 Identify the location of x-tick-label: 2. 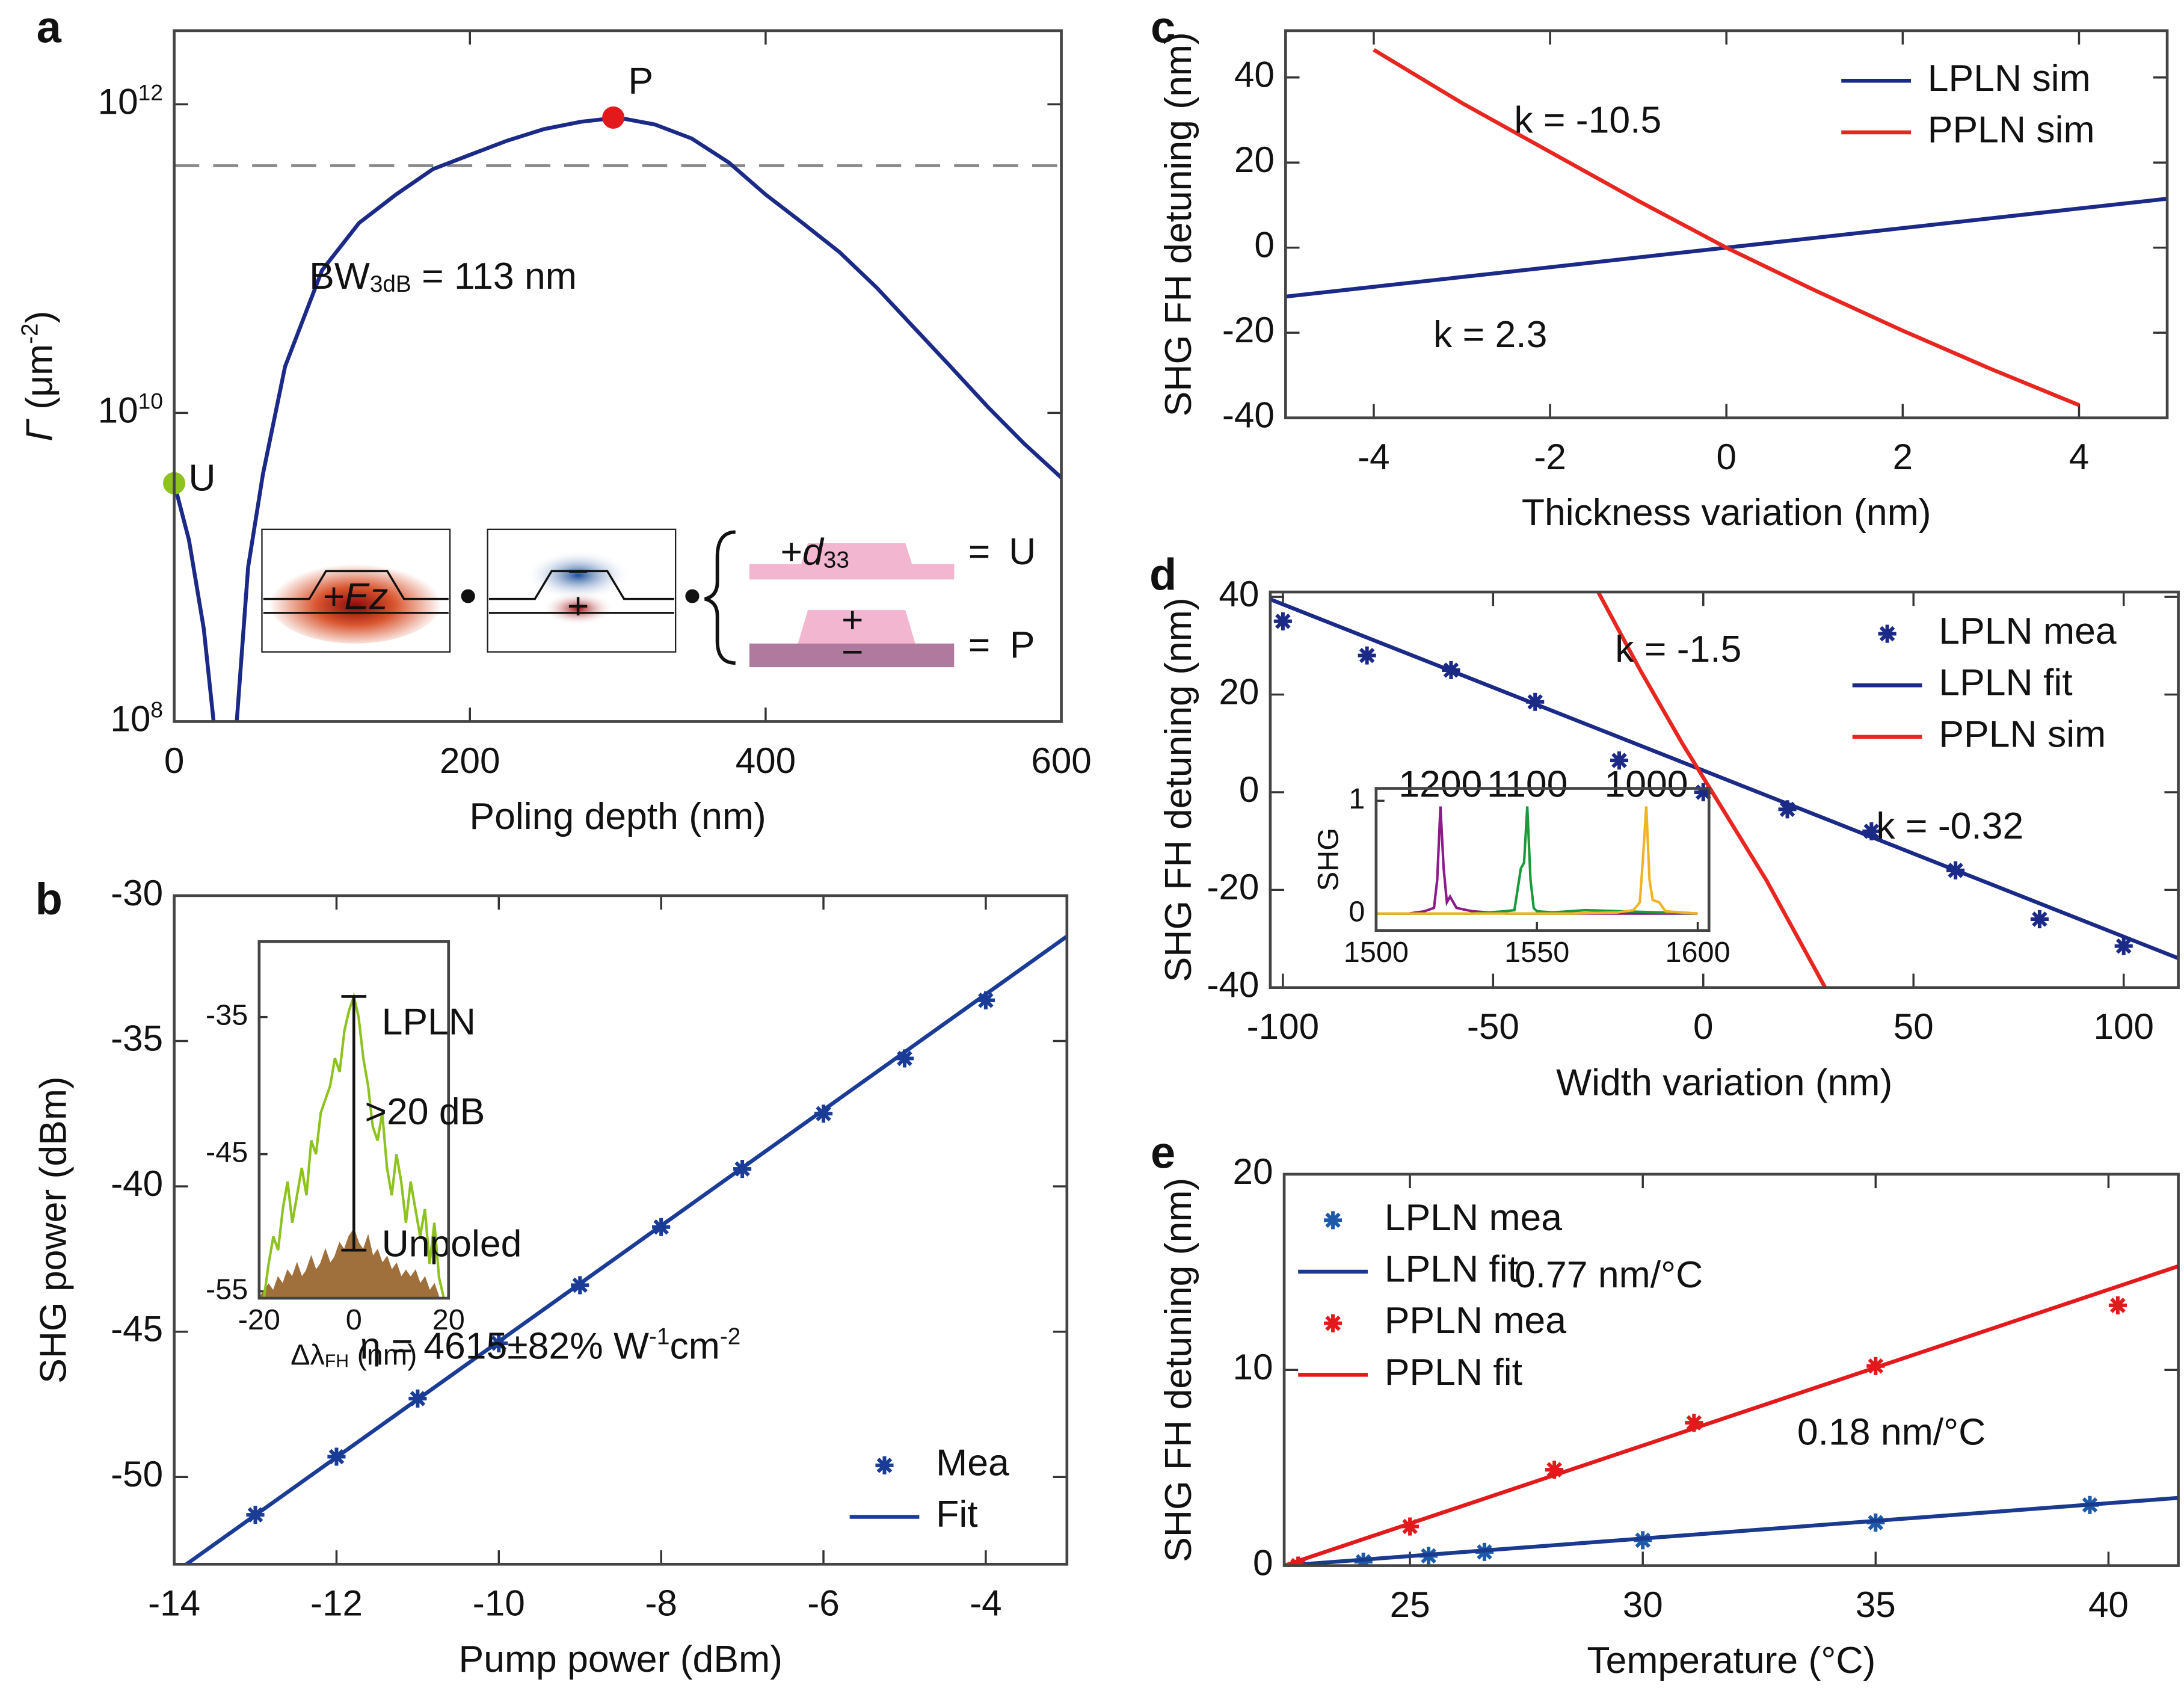
(1903, 457).